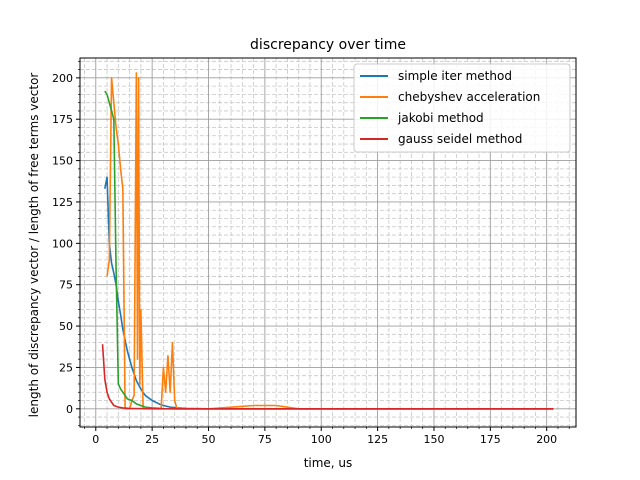 The height and width of the screenshot is (480, 640). Describe the element at coordinates (66, 367) in the screenshot. I see `y-tick-label: 25` at that location.